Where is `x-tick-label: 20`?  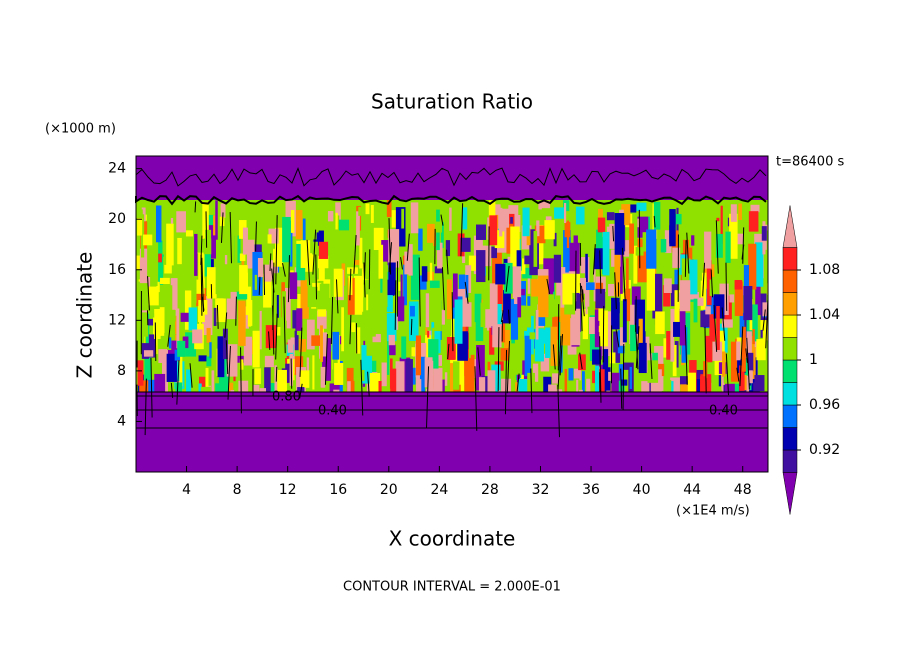
x-tick-label: 20 is located at coordinates (389, 490).